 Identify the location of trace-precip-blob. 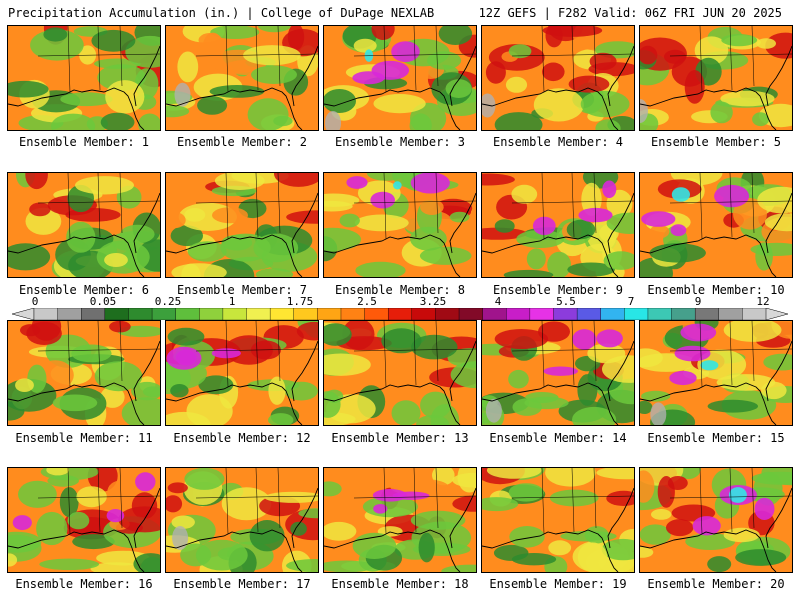
(658, 413).